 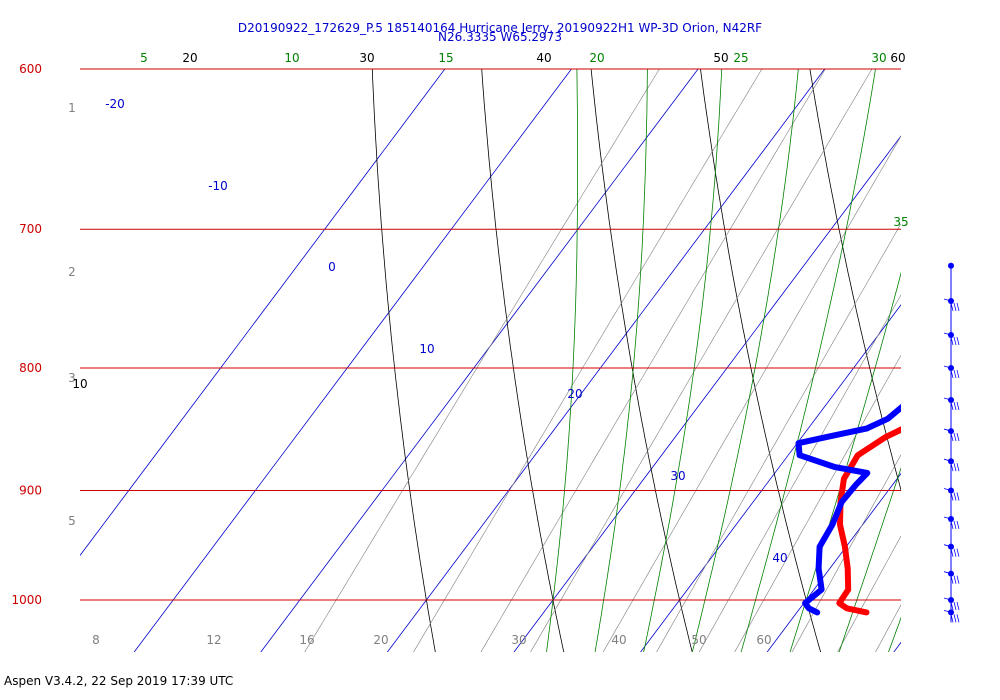 What do you see at coordinates (30, 69) in the screenshot?
I see `pressure-label: 600` at bounding box center [30, 69].